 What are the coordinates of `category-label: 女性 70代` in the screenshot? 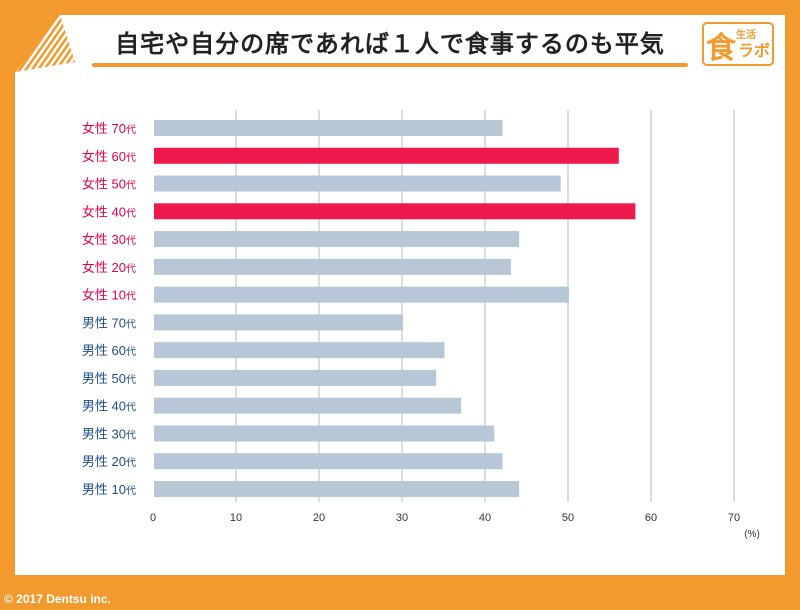 It's located at (109, 128).